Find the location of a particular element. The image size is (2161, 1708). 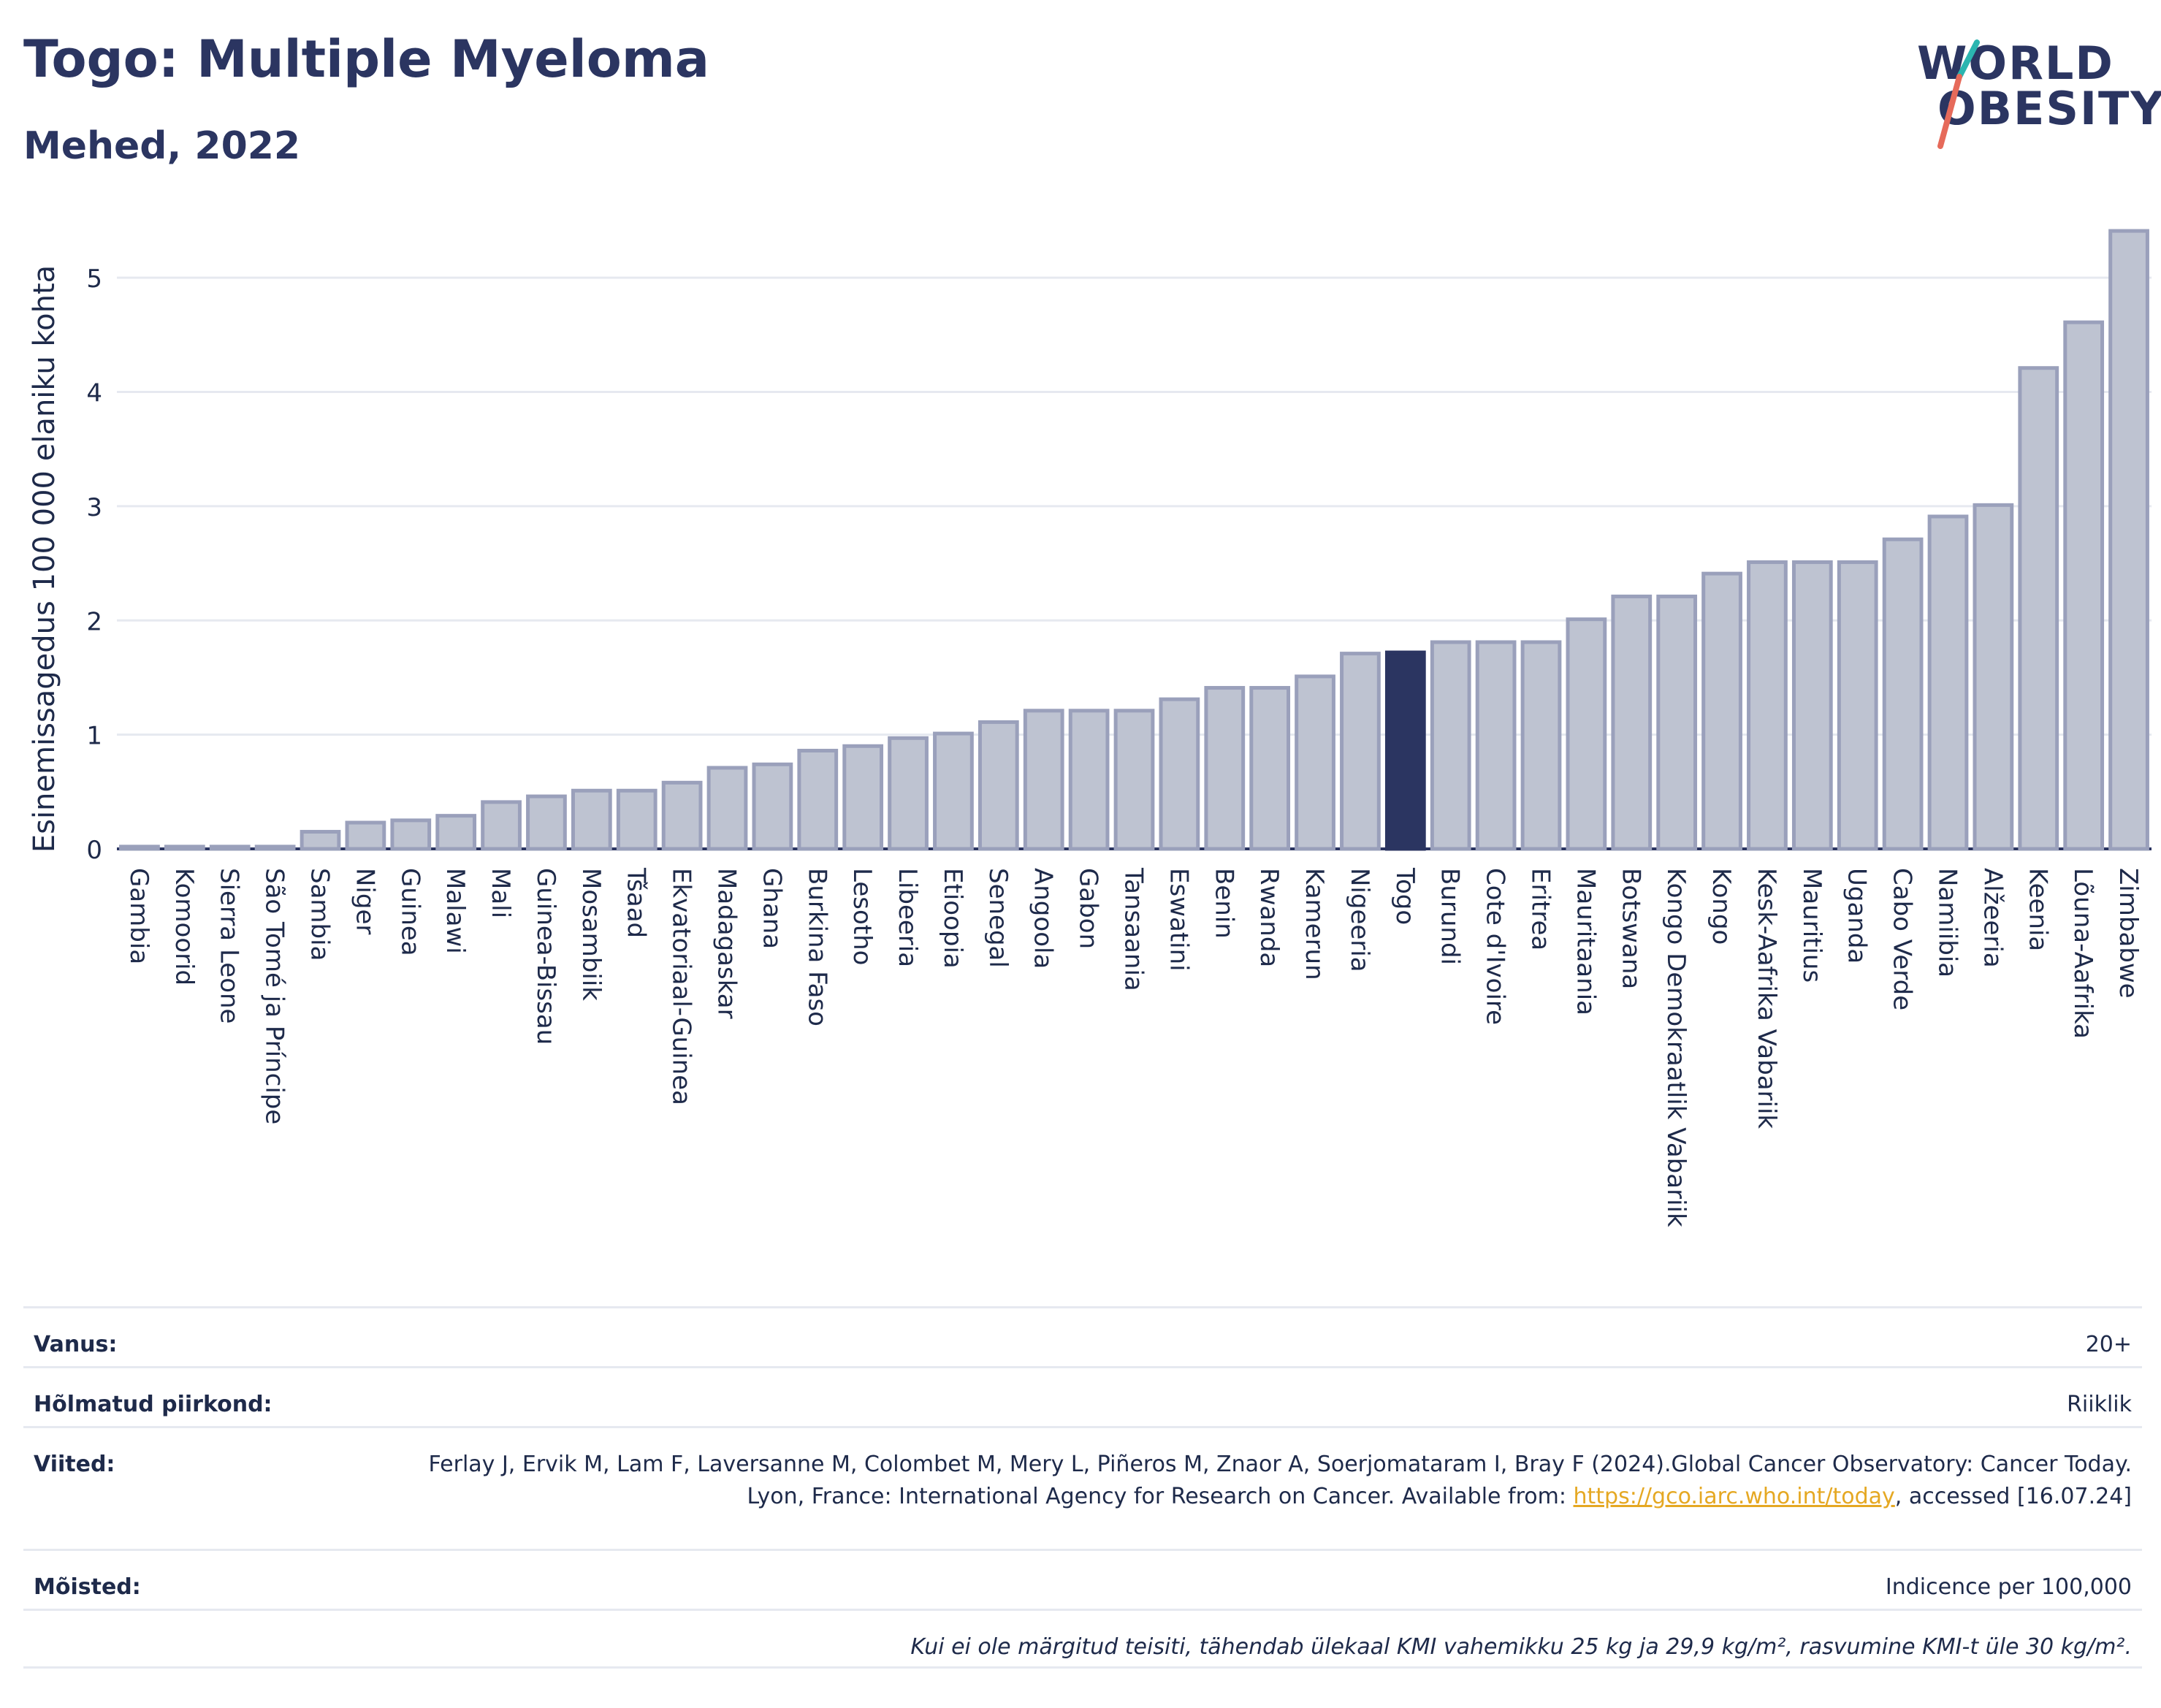

bar-zimbabwe is located at coordinates (2128, 540).